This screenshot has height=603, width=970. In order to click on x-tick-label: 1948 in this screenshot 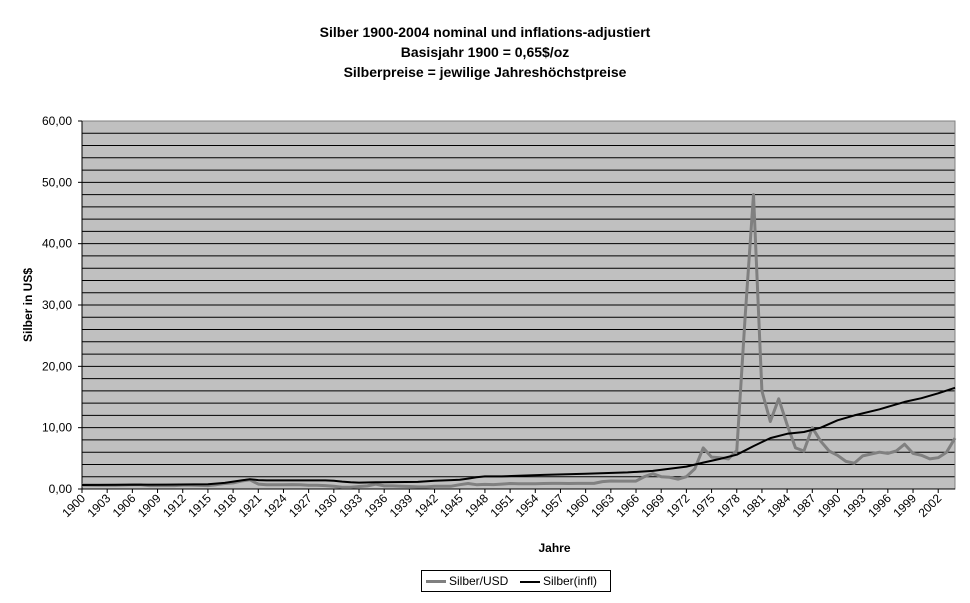, I will do `click(476, 505)`.